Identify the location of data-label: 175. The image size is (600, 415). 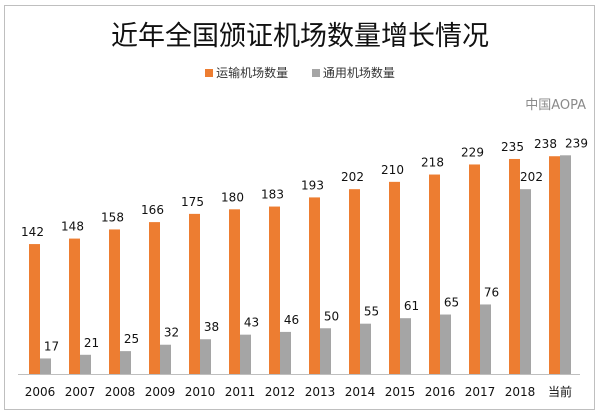
(192, 202).